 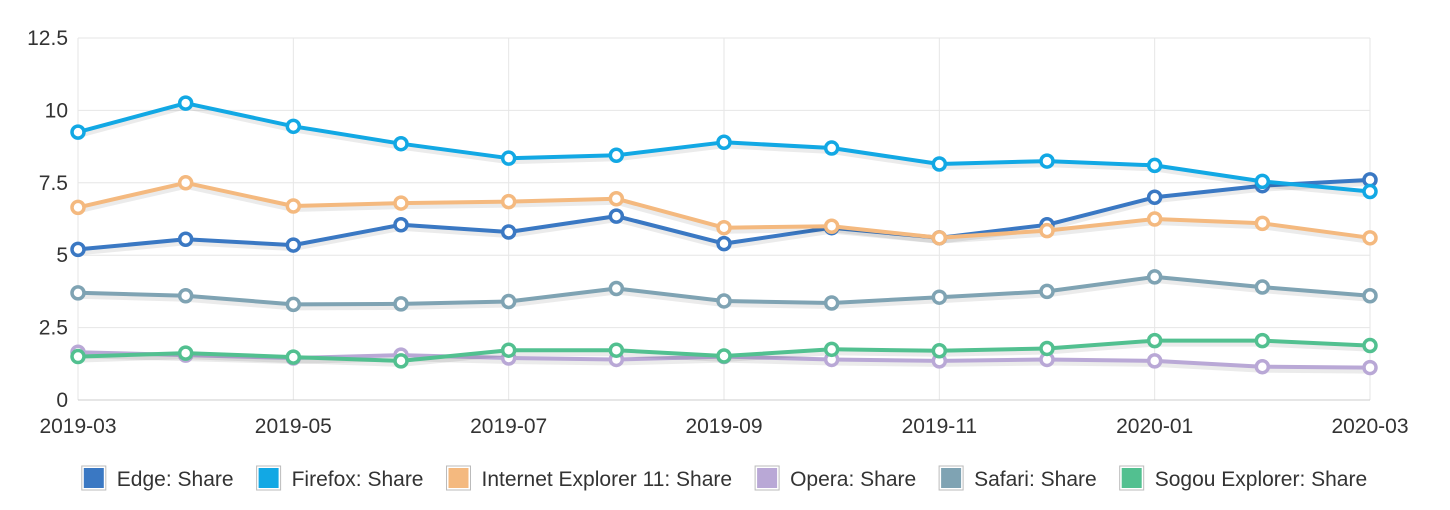 What do you see at coordinates (724, 291) in the screenshot?
I see `series-safari-share` at bounding box center [724, 291].